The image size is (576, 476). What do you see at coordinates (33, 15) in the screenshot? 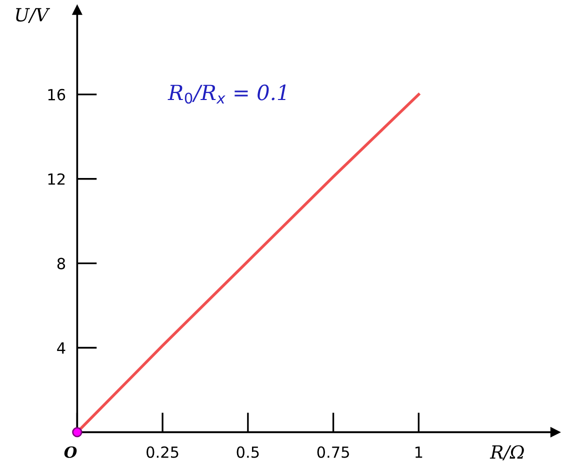
I see `y-axis-title: U/V` at bounding box center [33, 15].